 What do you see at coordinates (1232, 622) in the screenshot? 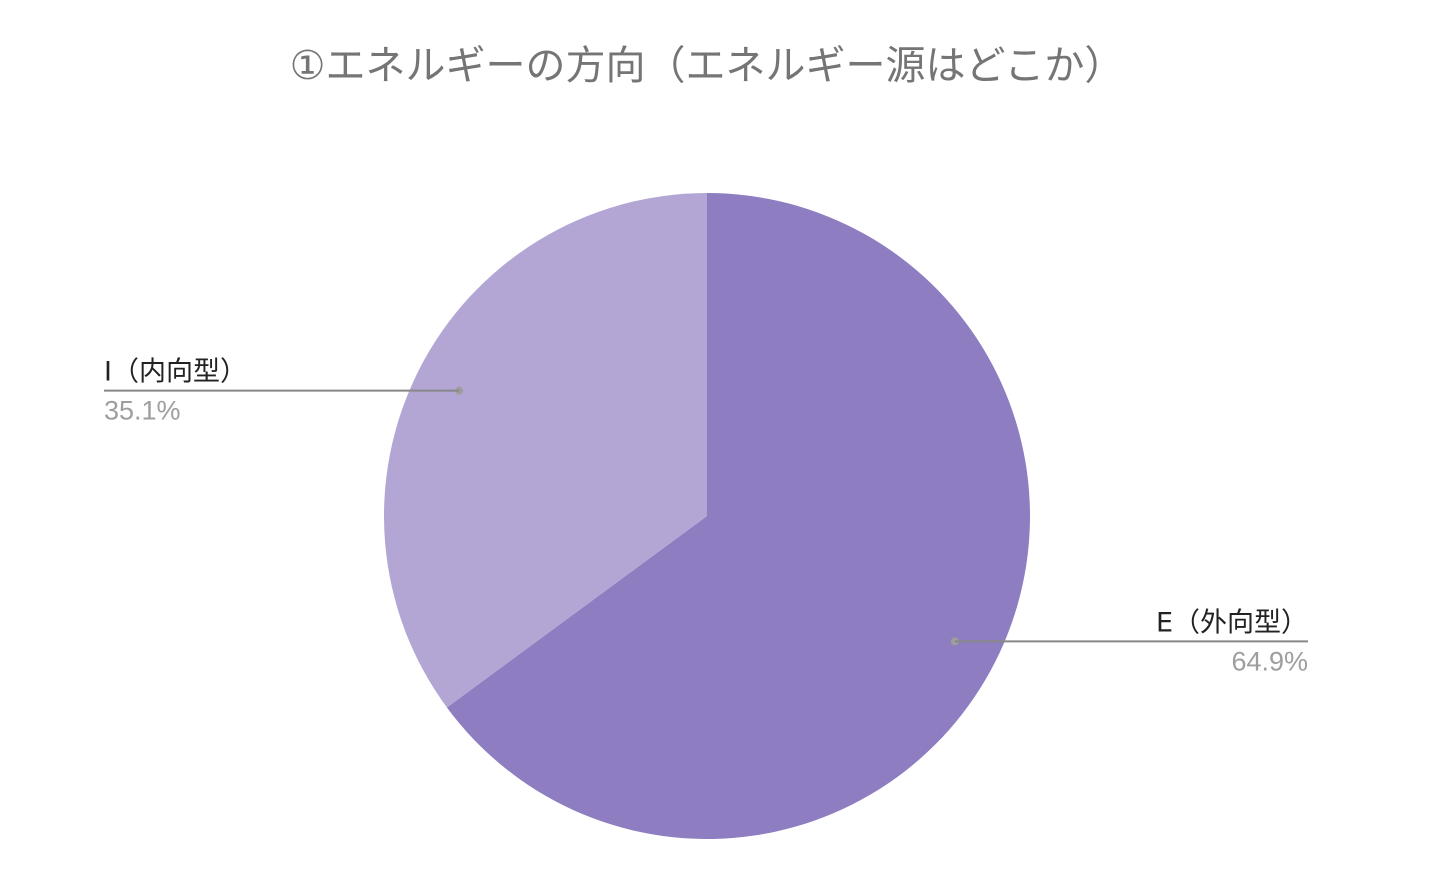
I see `slice-label-0: E（外向型）` at bounding box center [1232, 622].